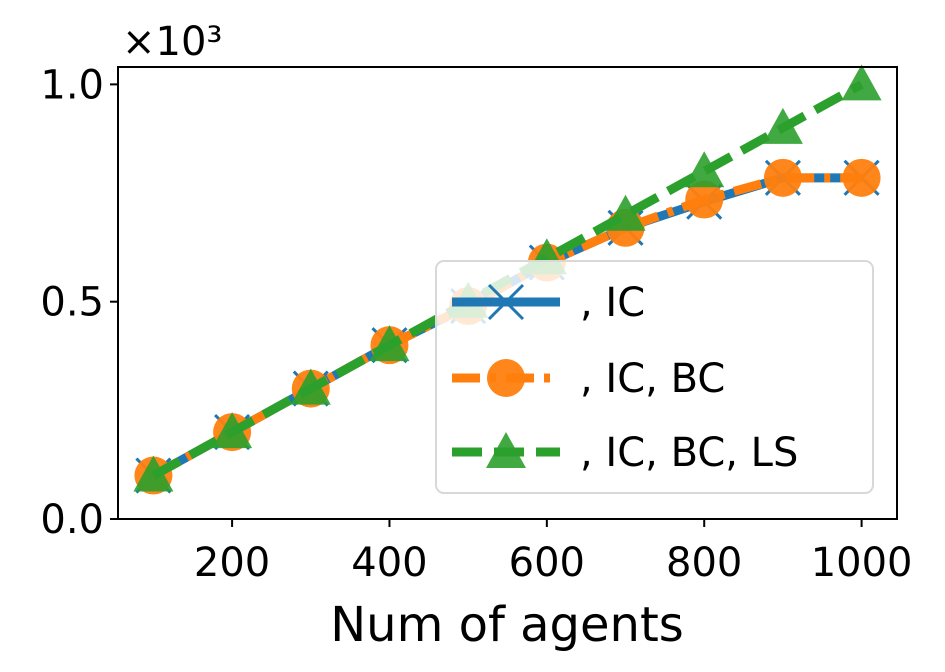 Image resolution: width=945 pixels, height=672 pixels. What do you see at coordinates (72, 85) in the screenshot?
I see `y-tick-label: 1.0` at bounding box center [72, 85].